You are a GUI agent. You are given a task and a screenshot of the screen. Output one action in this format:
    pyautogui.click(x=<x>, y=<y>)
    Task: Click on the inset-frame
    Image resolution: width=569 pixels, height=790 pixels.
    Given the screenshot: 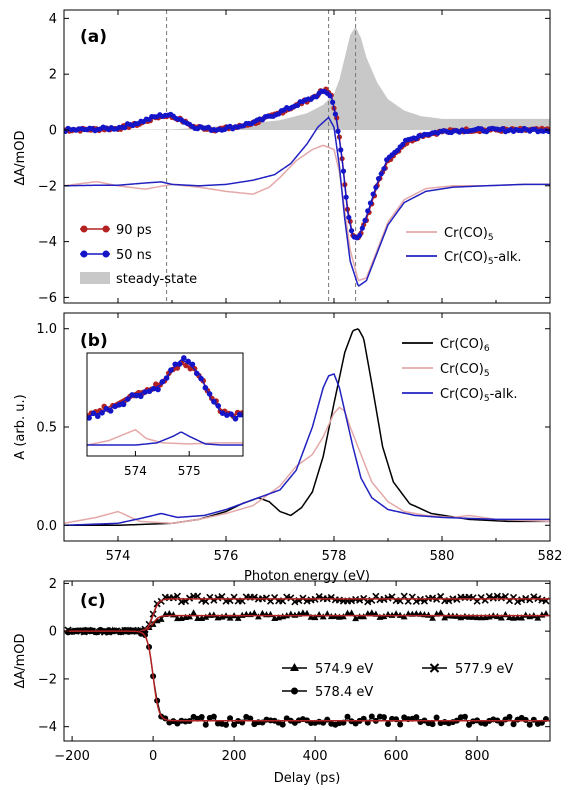 What is the action you would take?
    pyautogui.click(x=165, y=404)
    